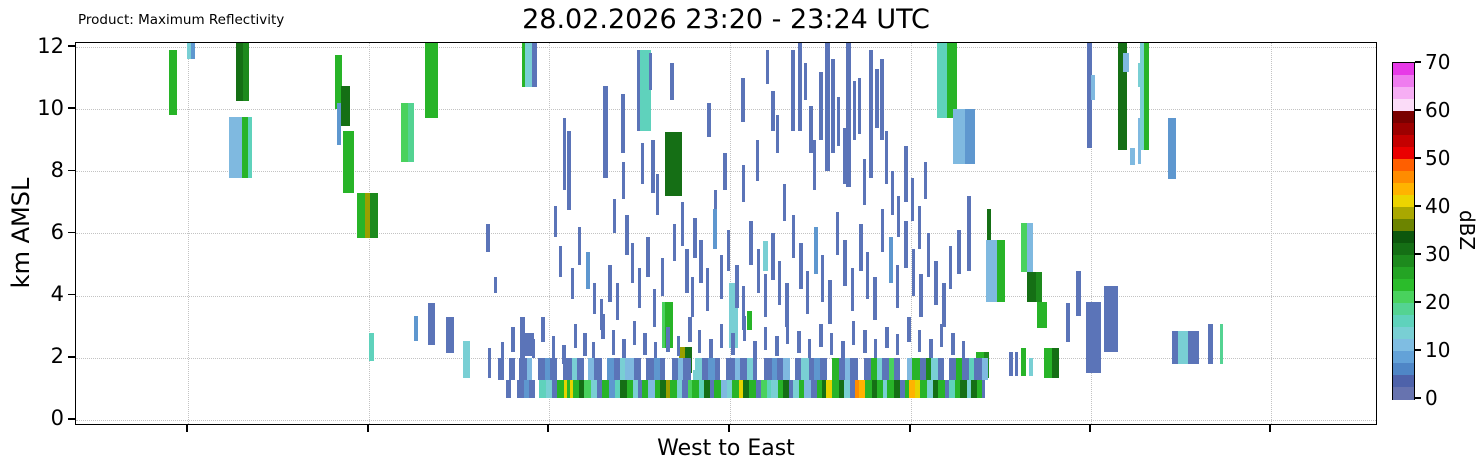  Describe the element at coordinates (726, 47) in the screenshot. I see `gridline-h` at that location.